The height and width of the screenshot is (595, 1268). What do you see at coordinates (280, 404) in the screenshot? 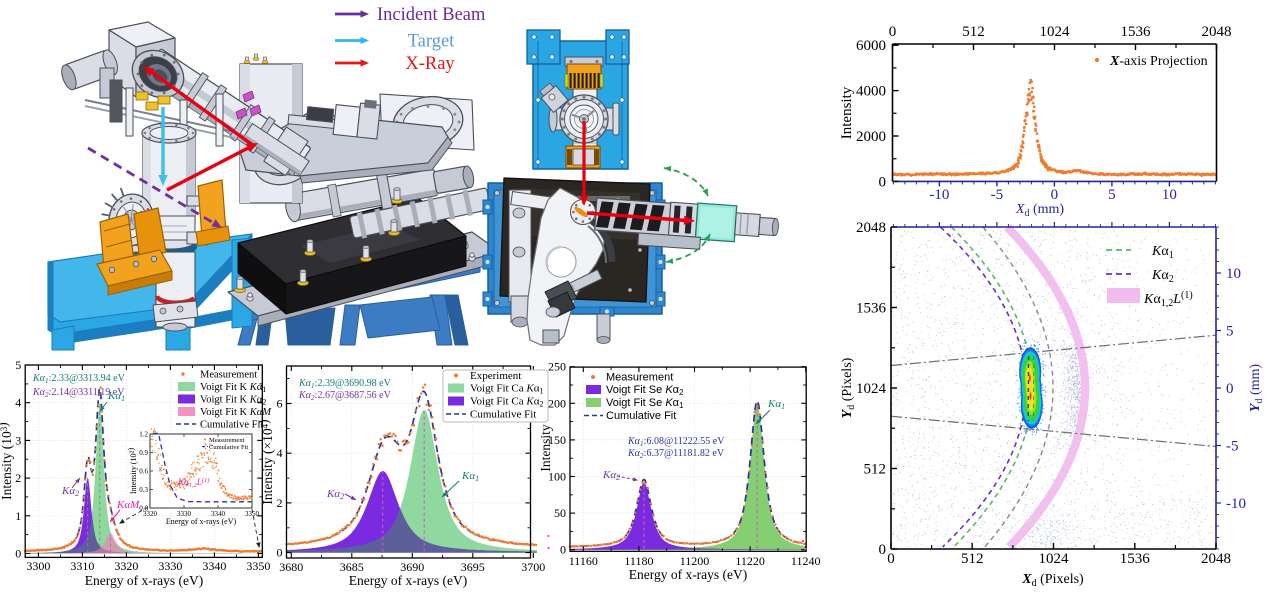
I see `svg-text: 6` at bounding box center [280, 404].